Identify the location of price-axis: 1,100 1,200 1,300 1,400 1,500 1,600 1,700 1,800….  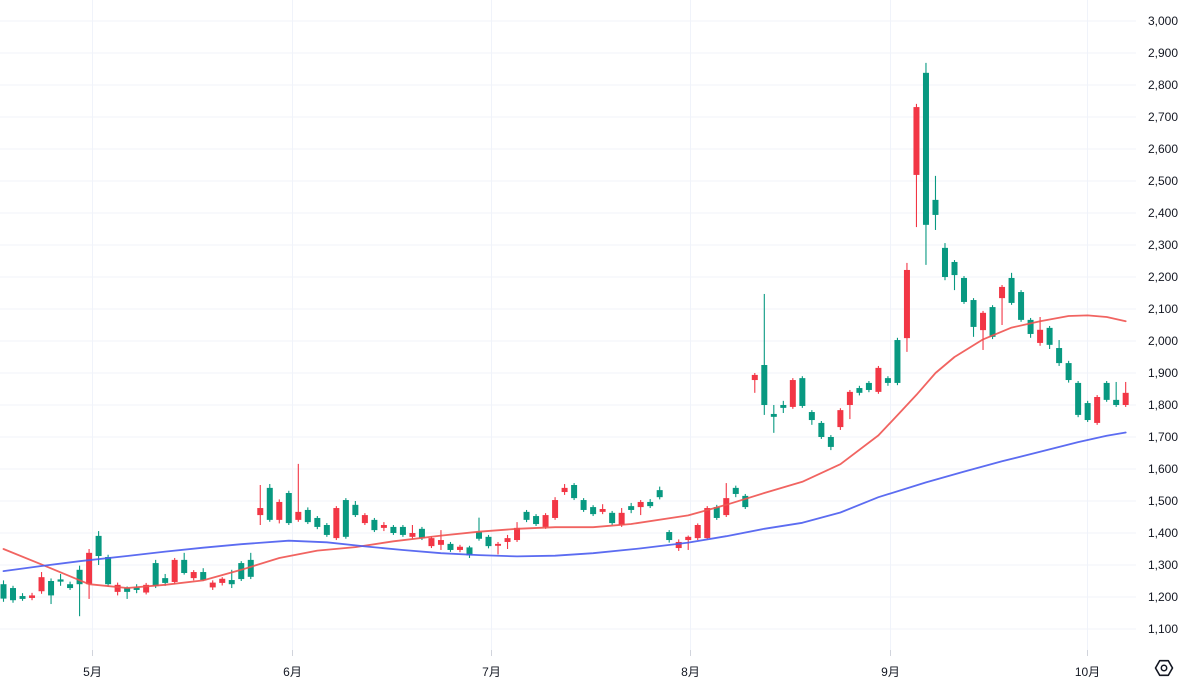
(1163, 325).